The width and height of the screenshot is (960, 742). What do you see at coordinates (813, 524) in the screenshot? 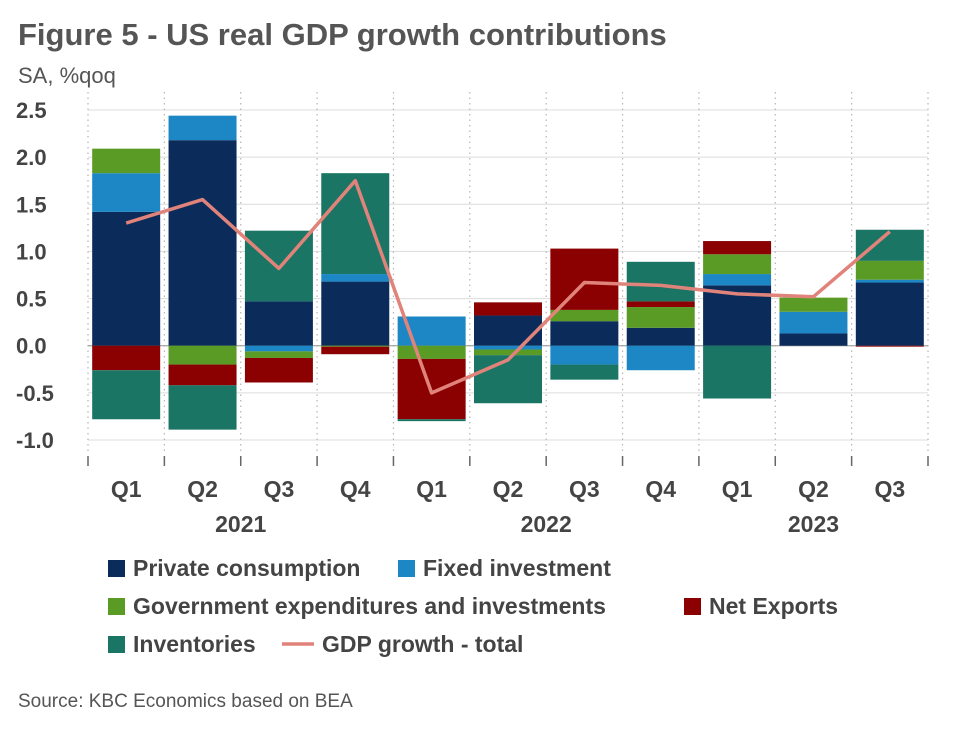
I see `year-label: 2023` at bounding box center [813, 524].